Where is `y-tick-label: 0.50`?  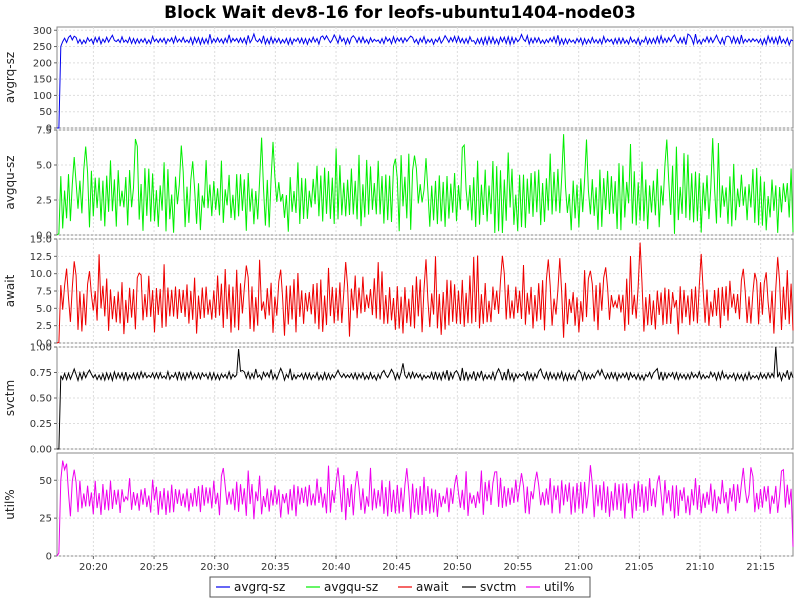 y-tick-label: 0.50 is located at coordinates (41, 399).